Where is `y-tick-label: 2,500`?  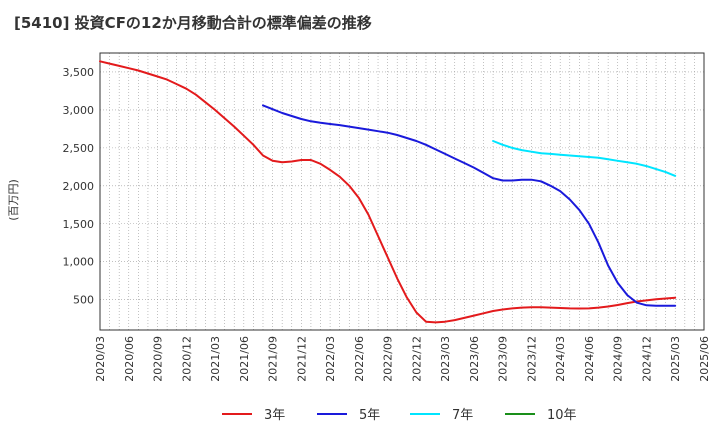 y-tick-label: 2,500 is located at coordinates (79, 148).